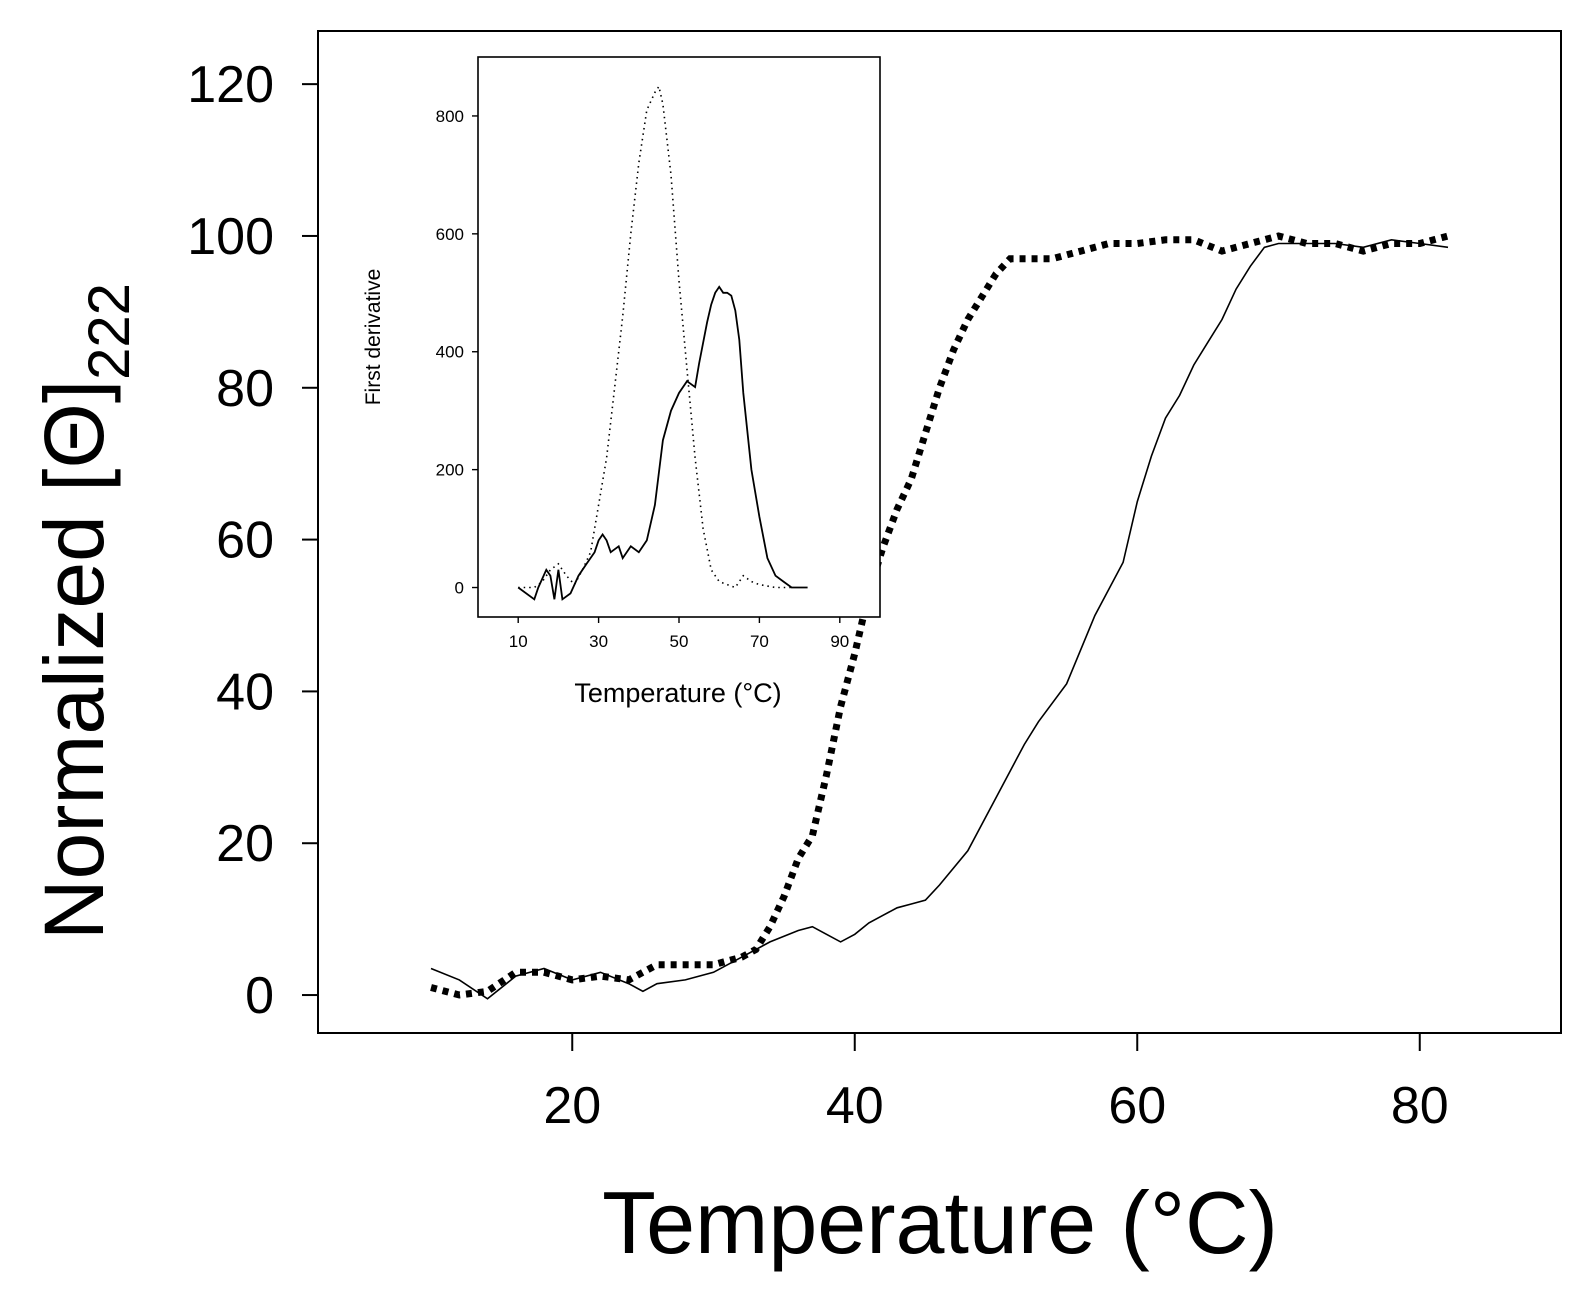  Describe the element at coordinates (1420, 1106) in the screenshot. I see `main-x-tick-label: 80` at that location.